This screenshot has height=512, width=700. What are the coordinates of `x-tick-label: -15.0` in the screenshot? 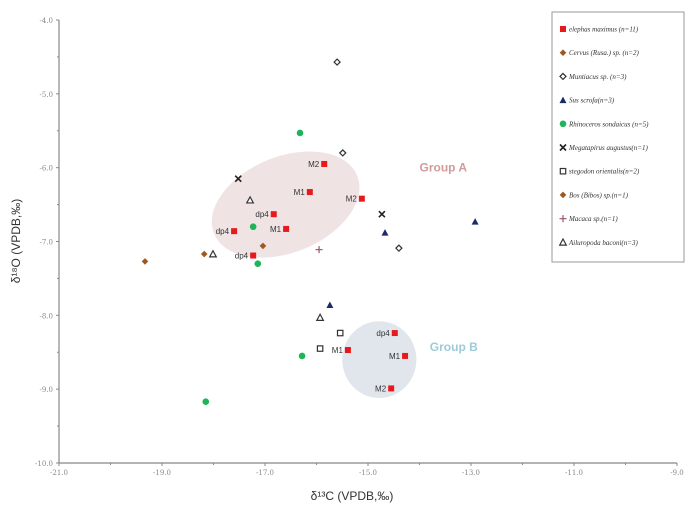 It's located at (368, 473).